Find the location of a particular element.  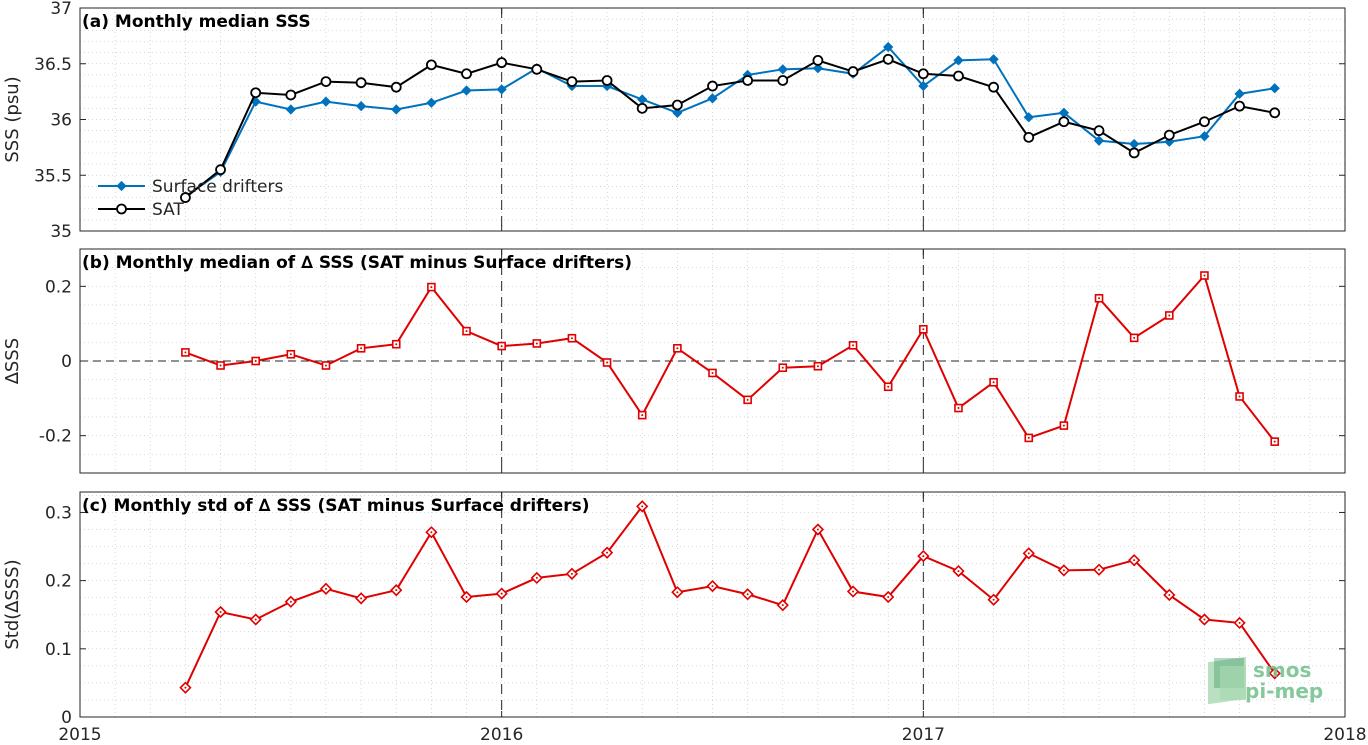

x-tick-label: 2017 is located at coordinates (923, 735).